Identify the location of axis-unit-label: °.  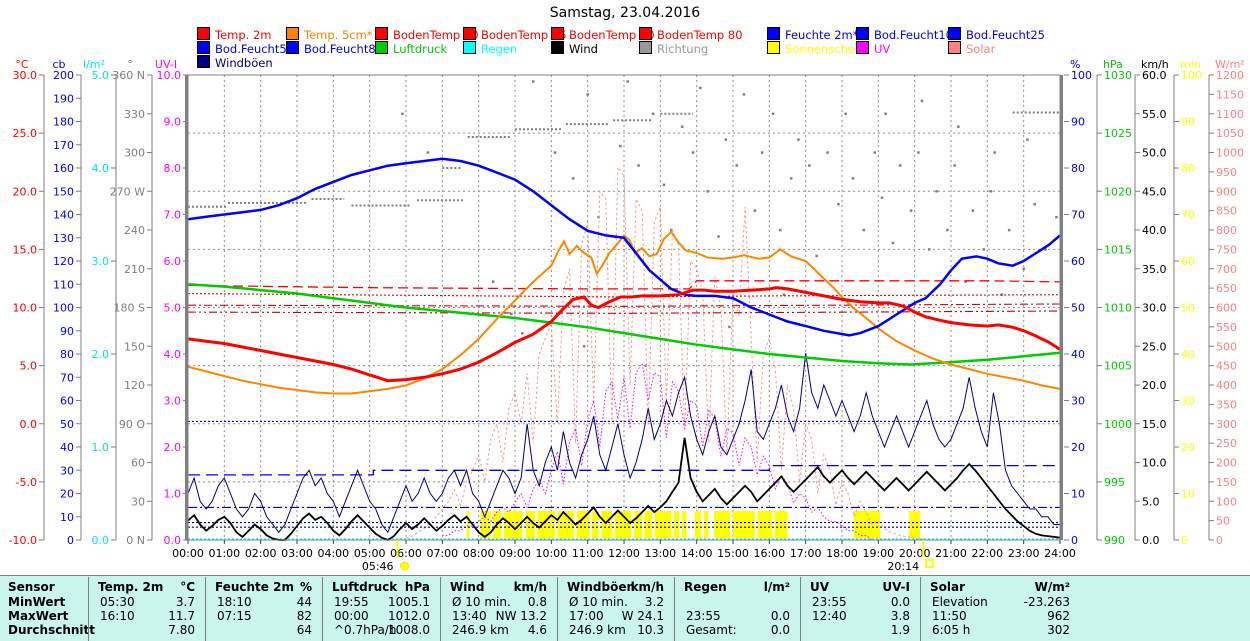
(130, 64).